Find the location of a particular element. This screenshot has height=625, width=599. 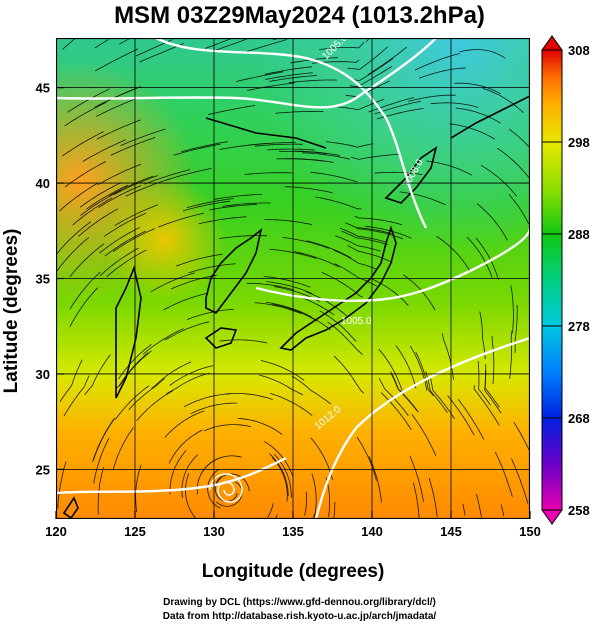

colorbar-label: 258 is located at coordinates (579, 510).